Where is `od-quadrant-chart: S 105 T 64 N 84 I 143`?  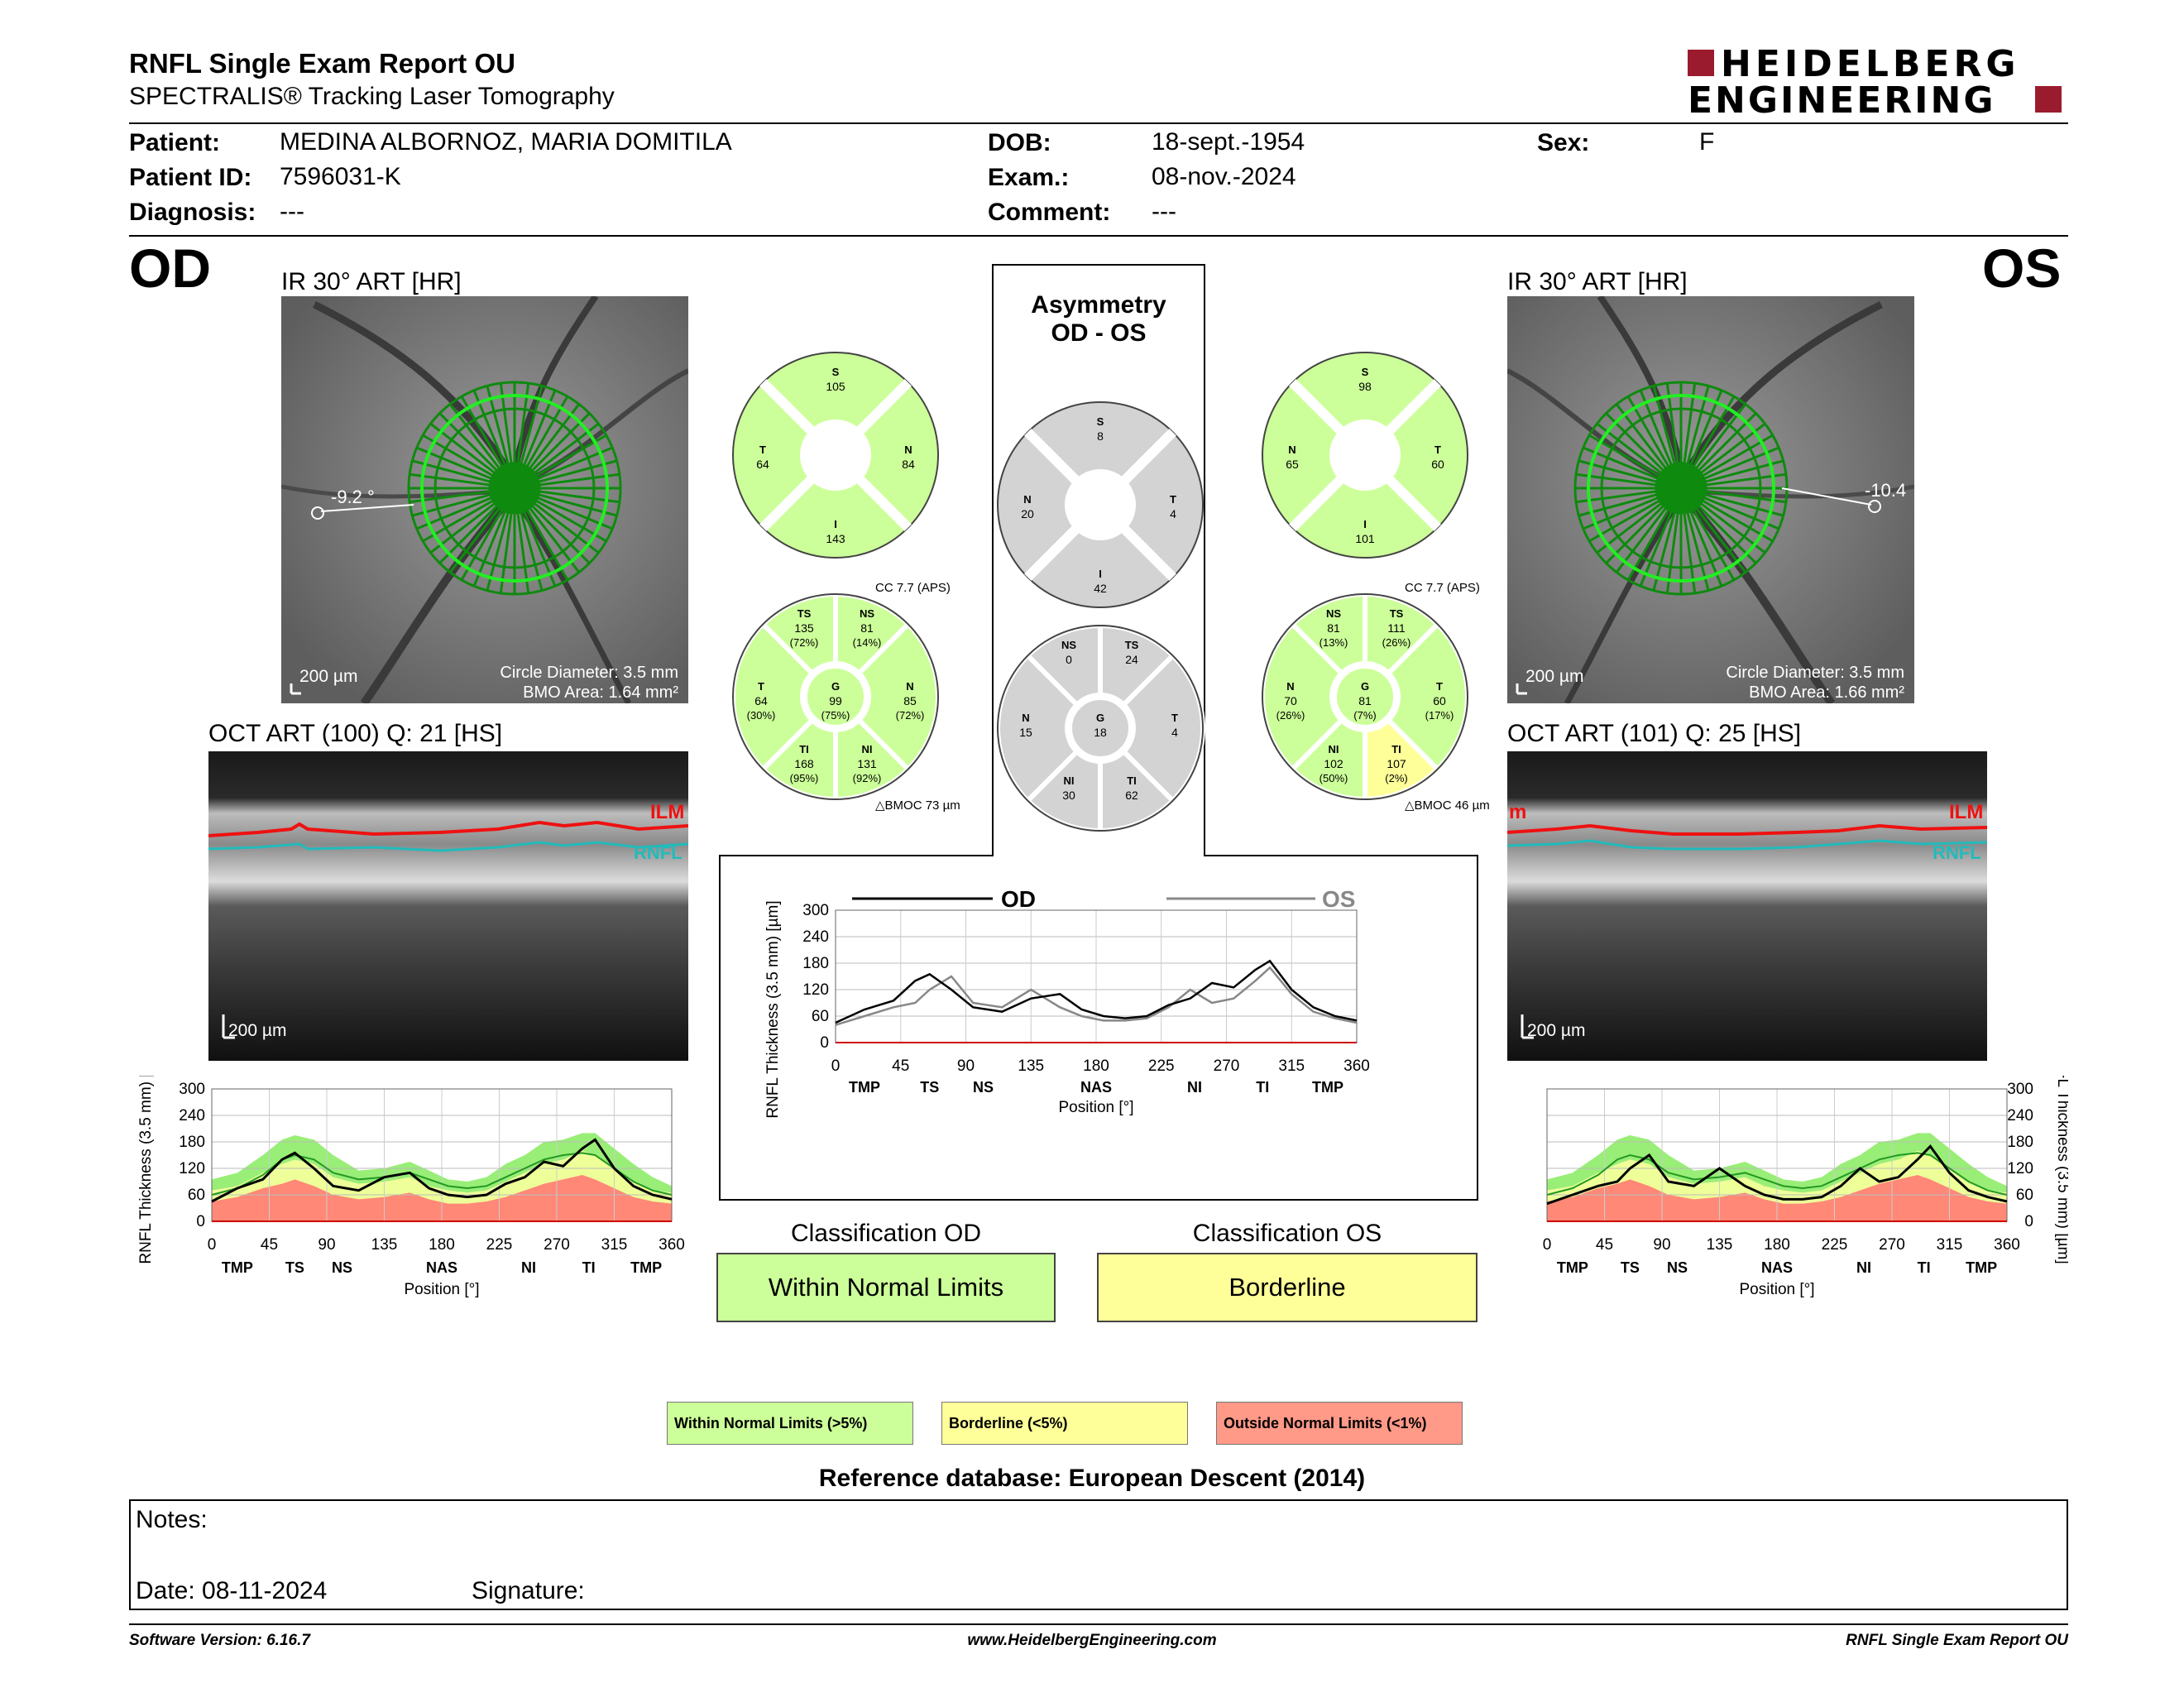 od-quadrant-chart: S 105 T 64 N 84 I 143 is located at coordinates (835, 455).